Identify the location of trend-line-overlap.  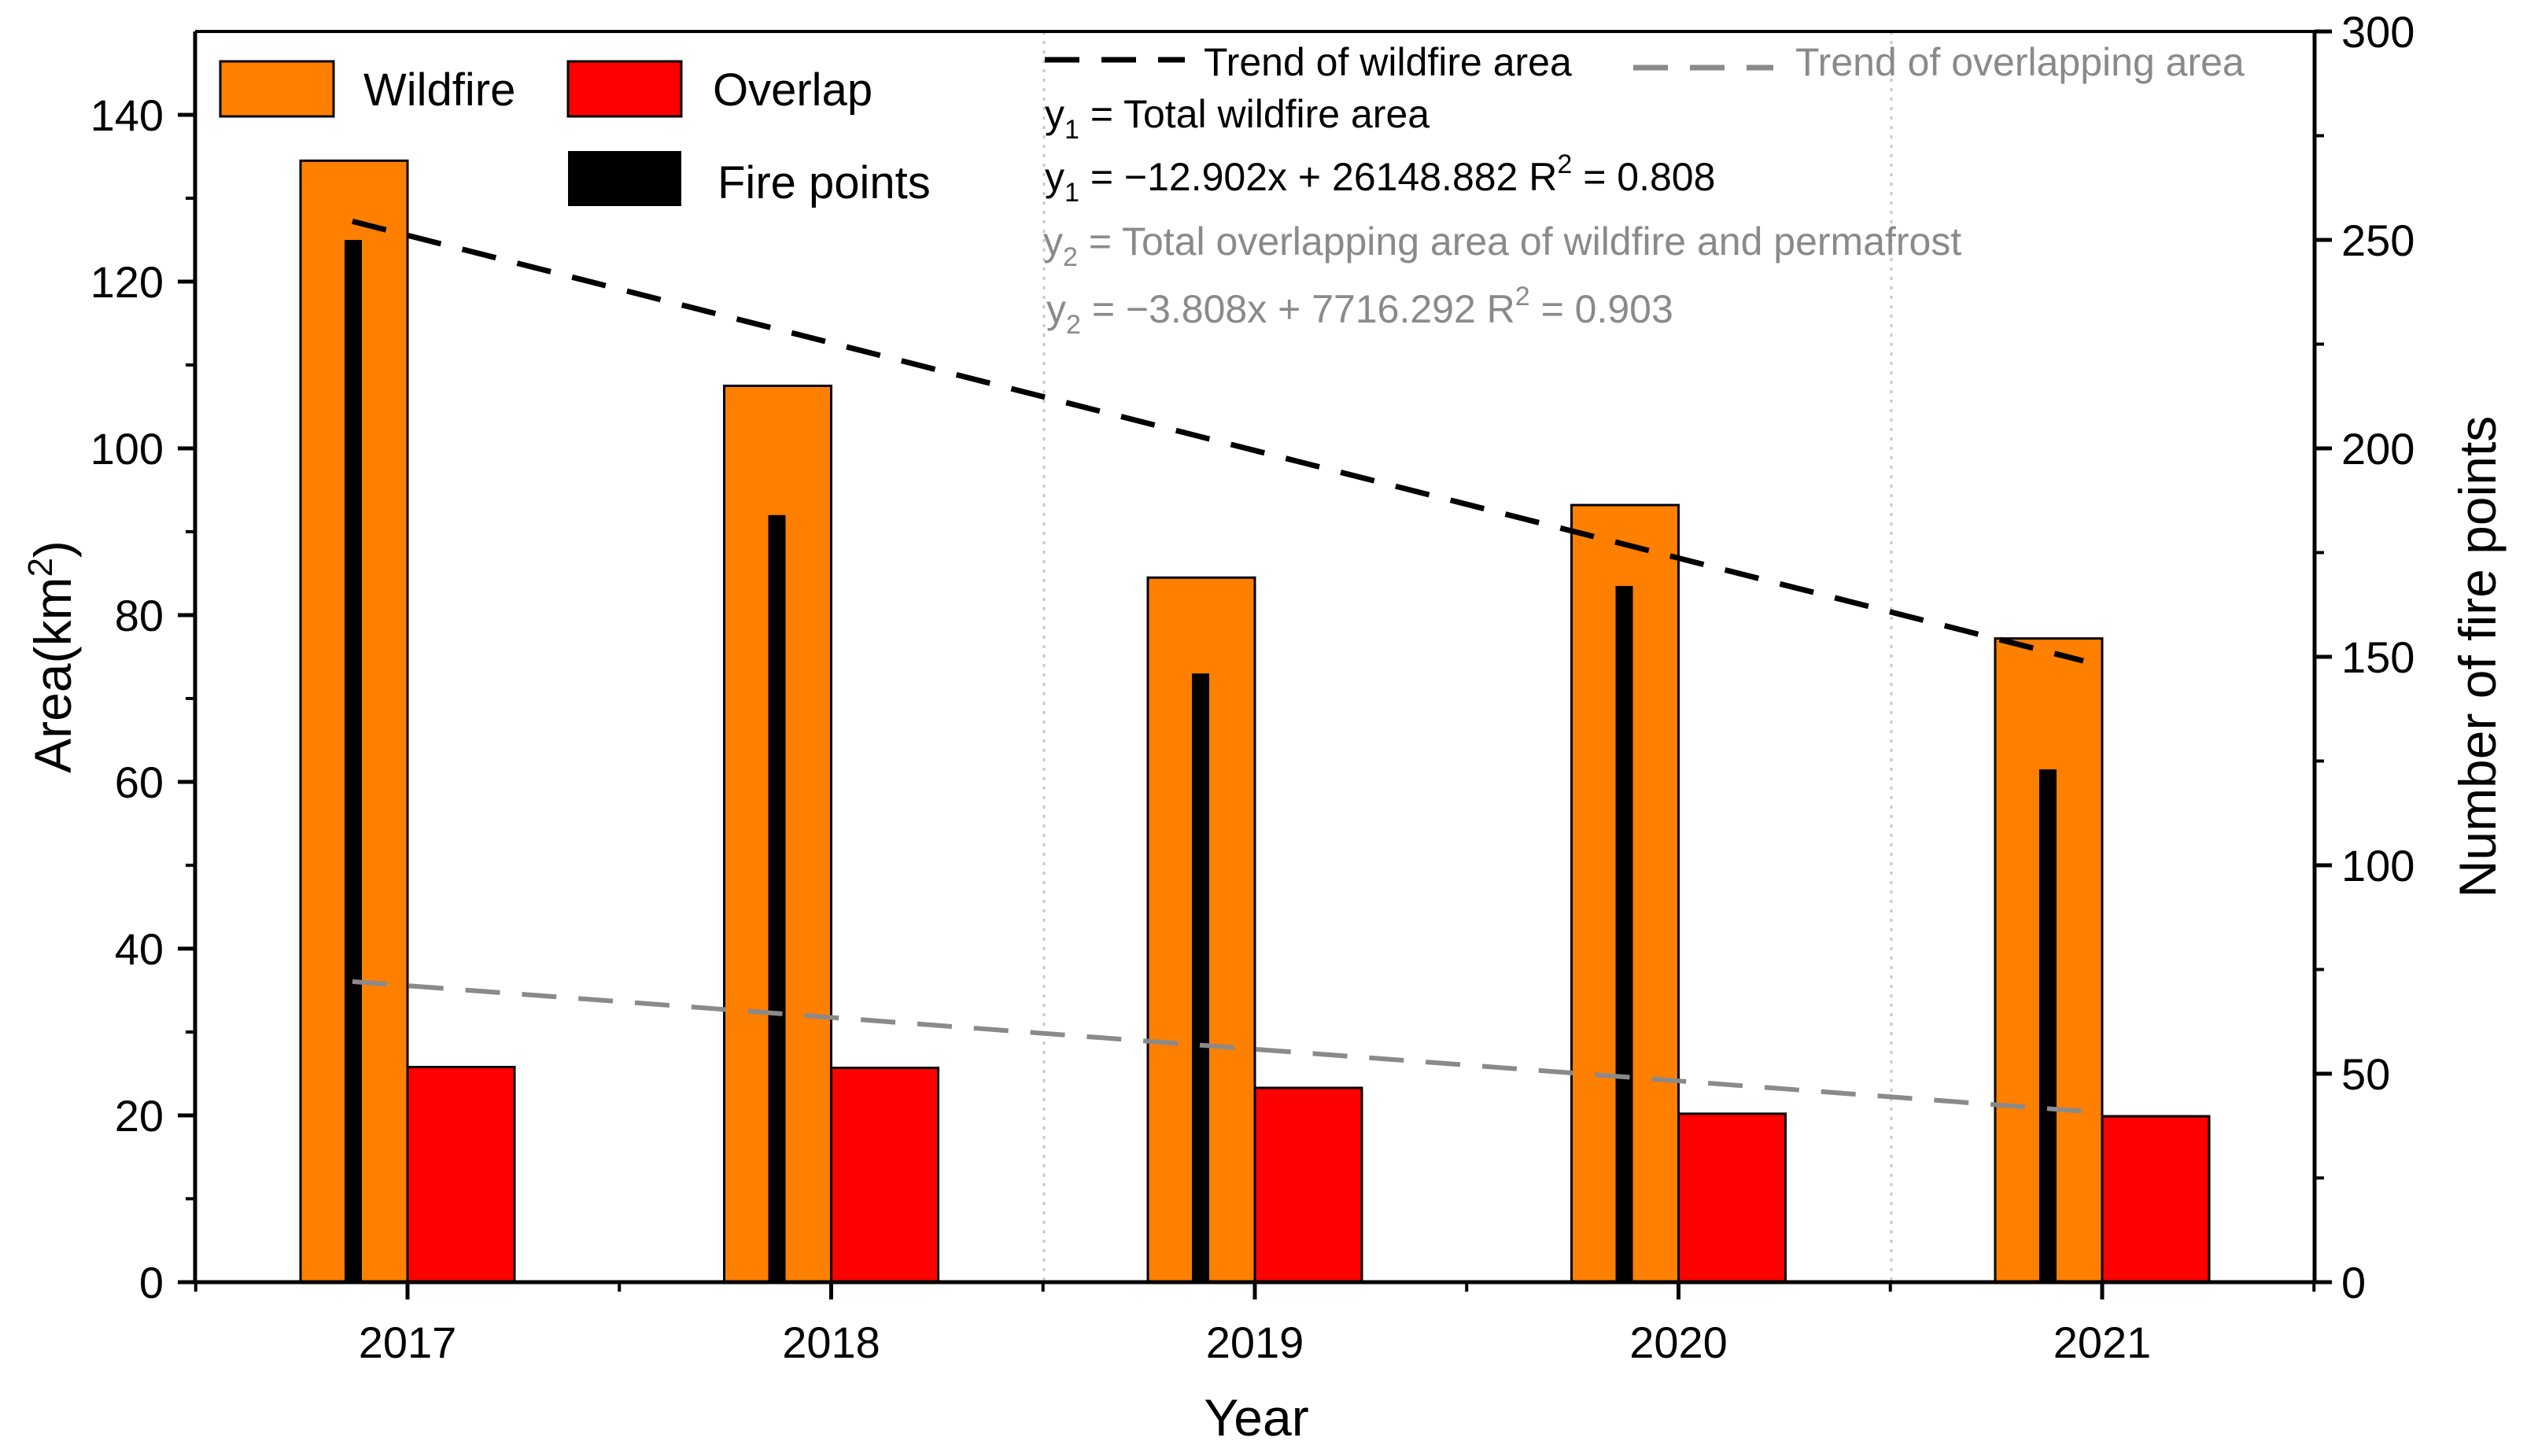
(1218, 1046).